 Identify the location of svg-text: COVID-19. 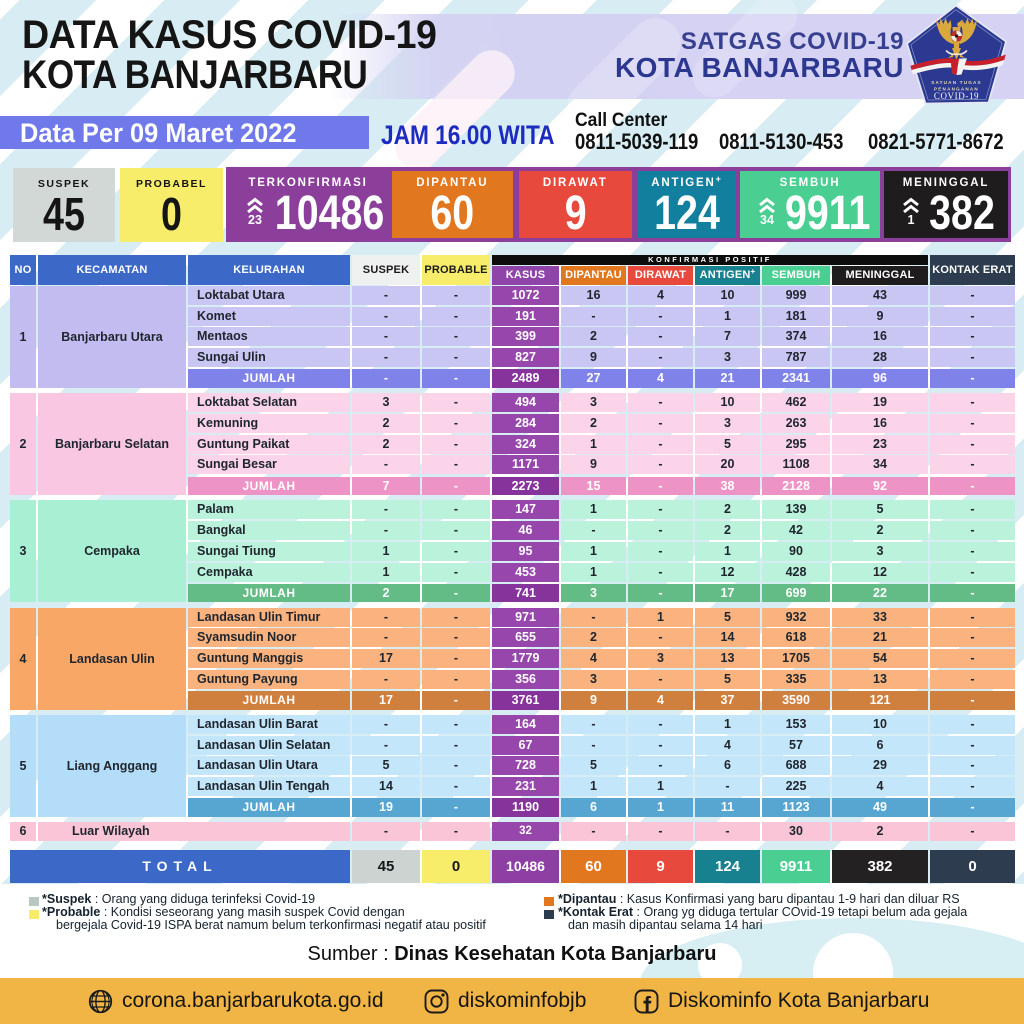
(956, 96).